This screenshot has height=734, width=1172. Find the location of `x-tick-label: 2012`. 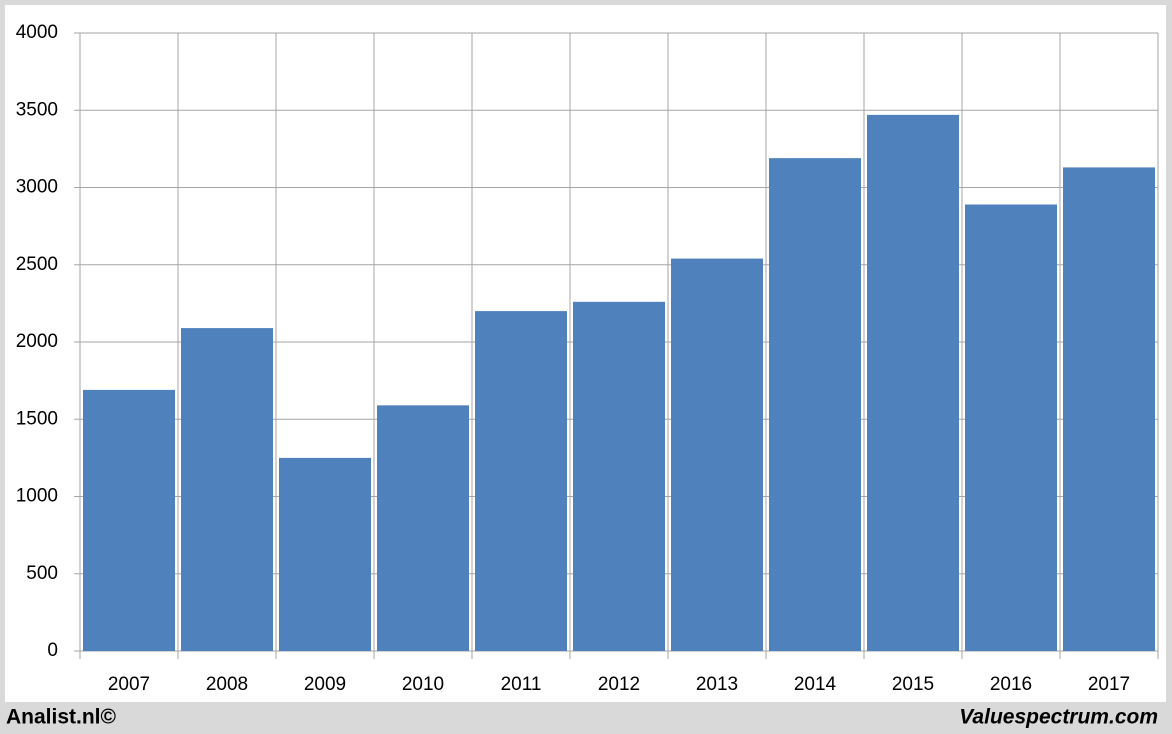

x-tick-label: 2012 is located at coordinates (619, 684).